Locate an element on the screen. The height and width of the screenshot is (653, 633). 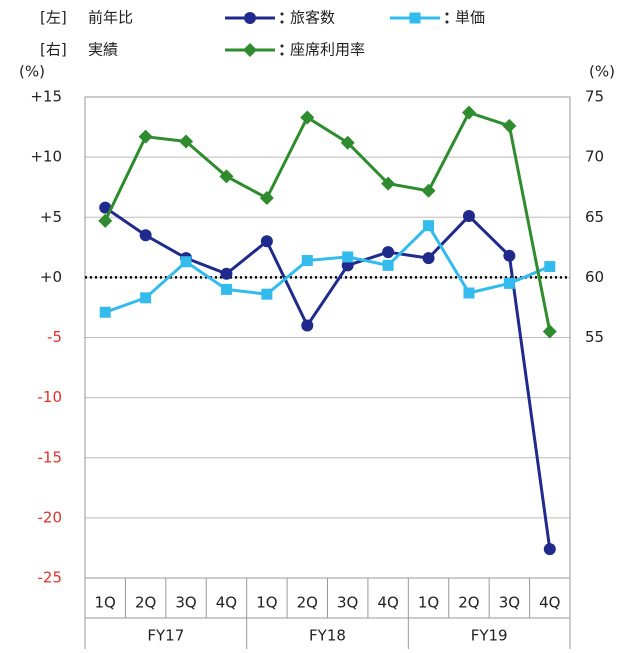
y-unit: (%) is located at coordinates (32, 72).